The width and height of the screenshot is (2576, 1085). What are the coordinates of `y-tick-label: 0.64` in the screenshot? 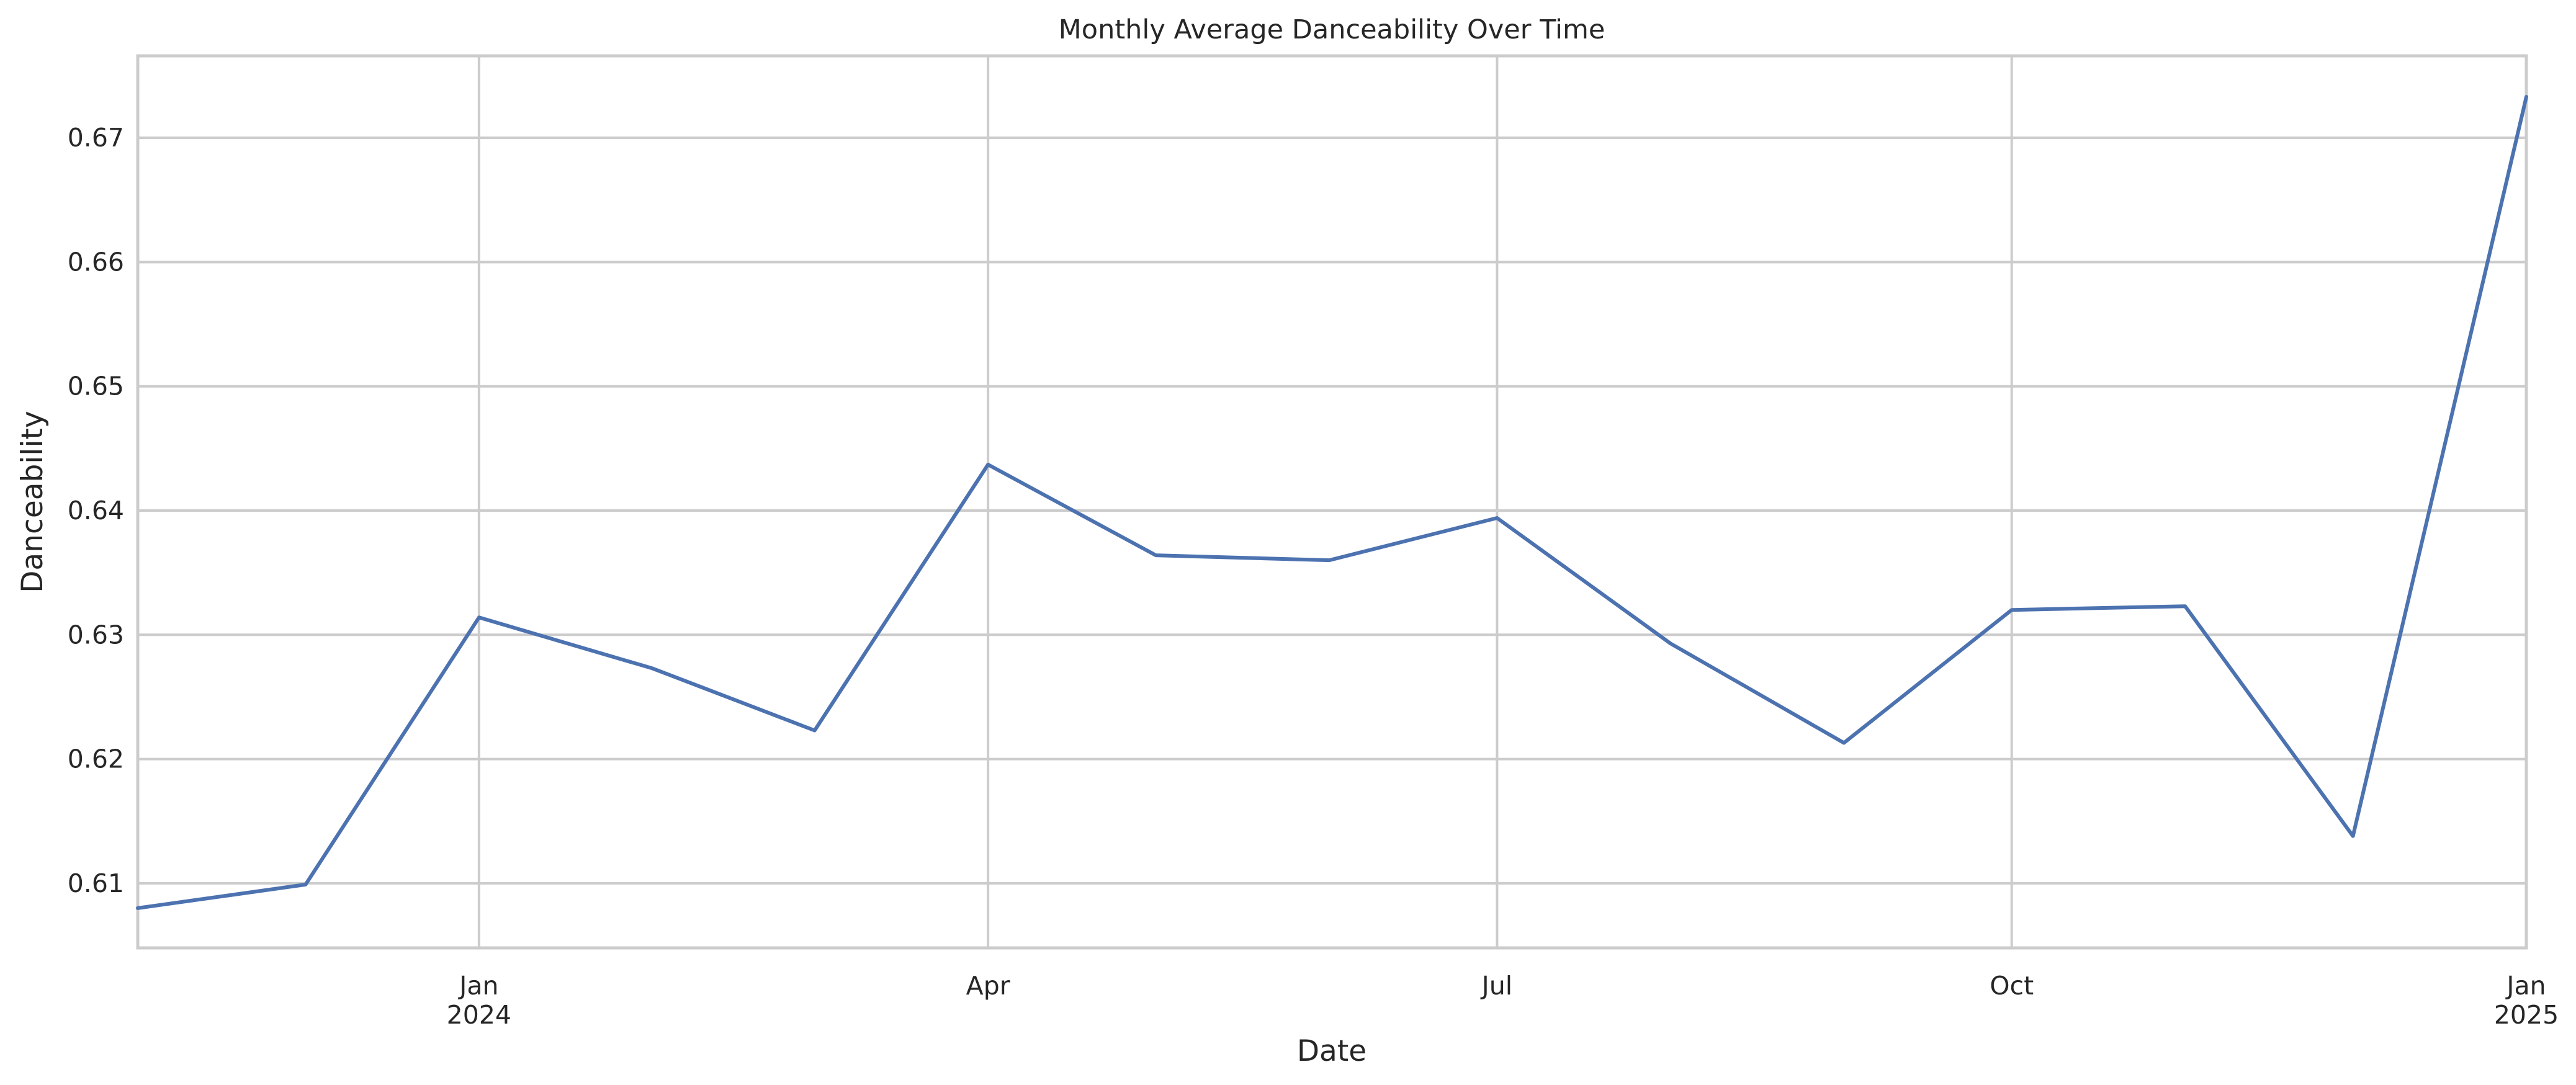 It's located at (96, 511).